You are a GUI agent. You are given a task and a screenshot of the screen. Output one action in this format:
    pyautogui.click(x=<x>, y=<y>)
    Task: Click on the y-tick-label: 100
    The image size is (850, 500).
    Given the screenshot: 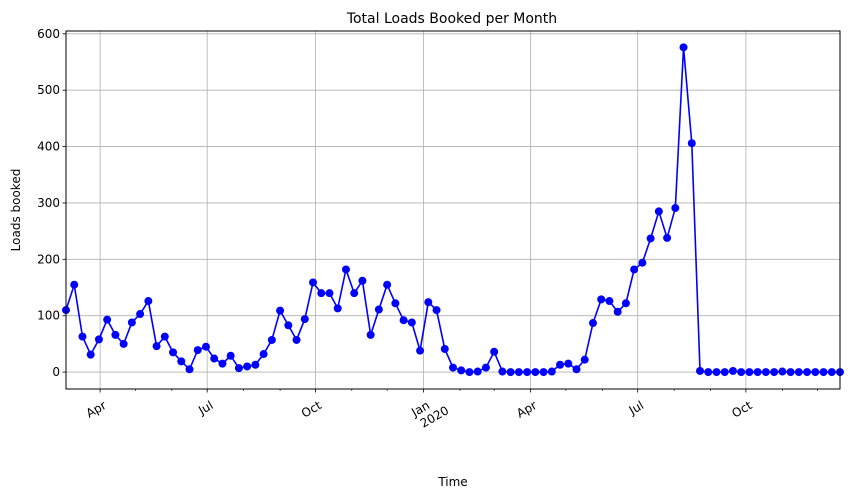 What is the action you would take?
    pyautogui.click(x=48, y=316)
    